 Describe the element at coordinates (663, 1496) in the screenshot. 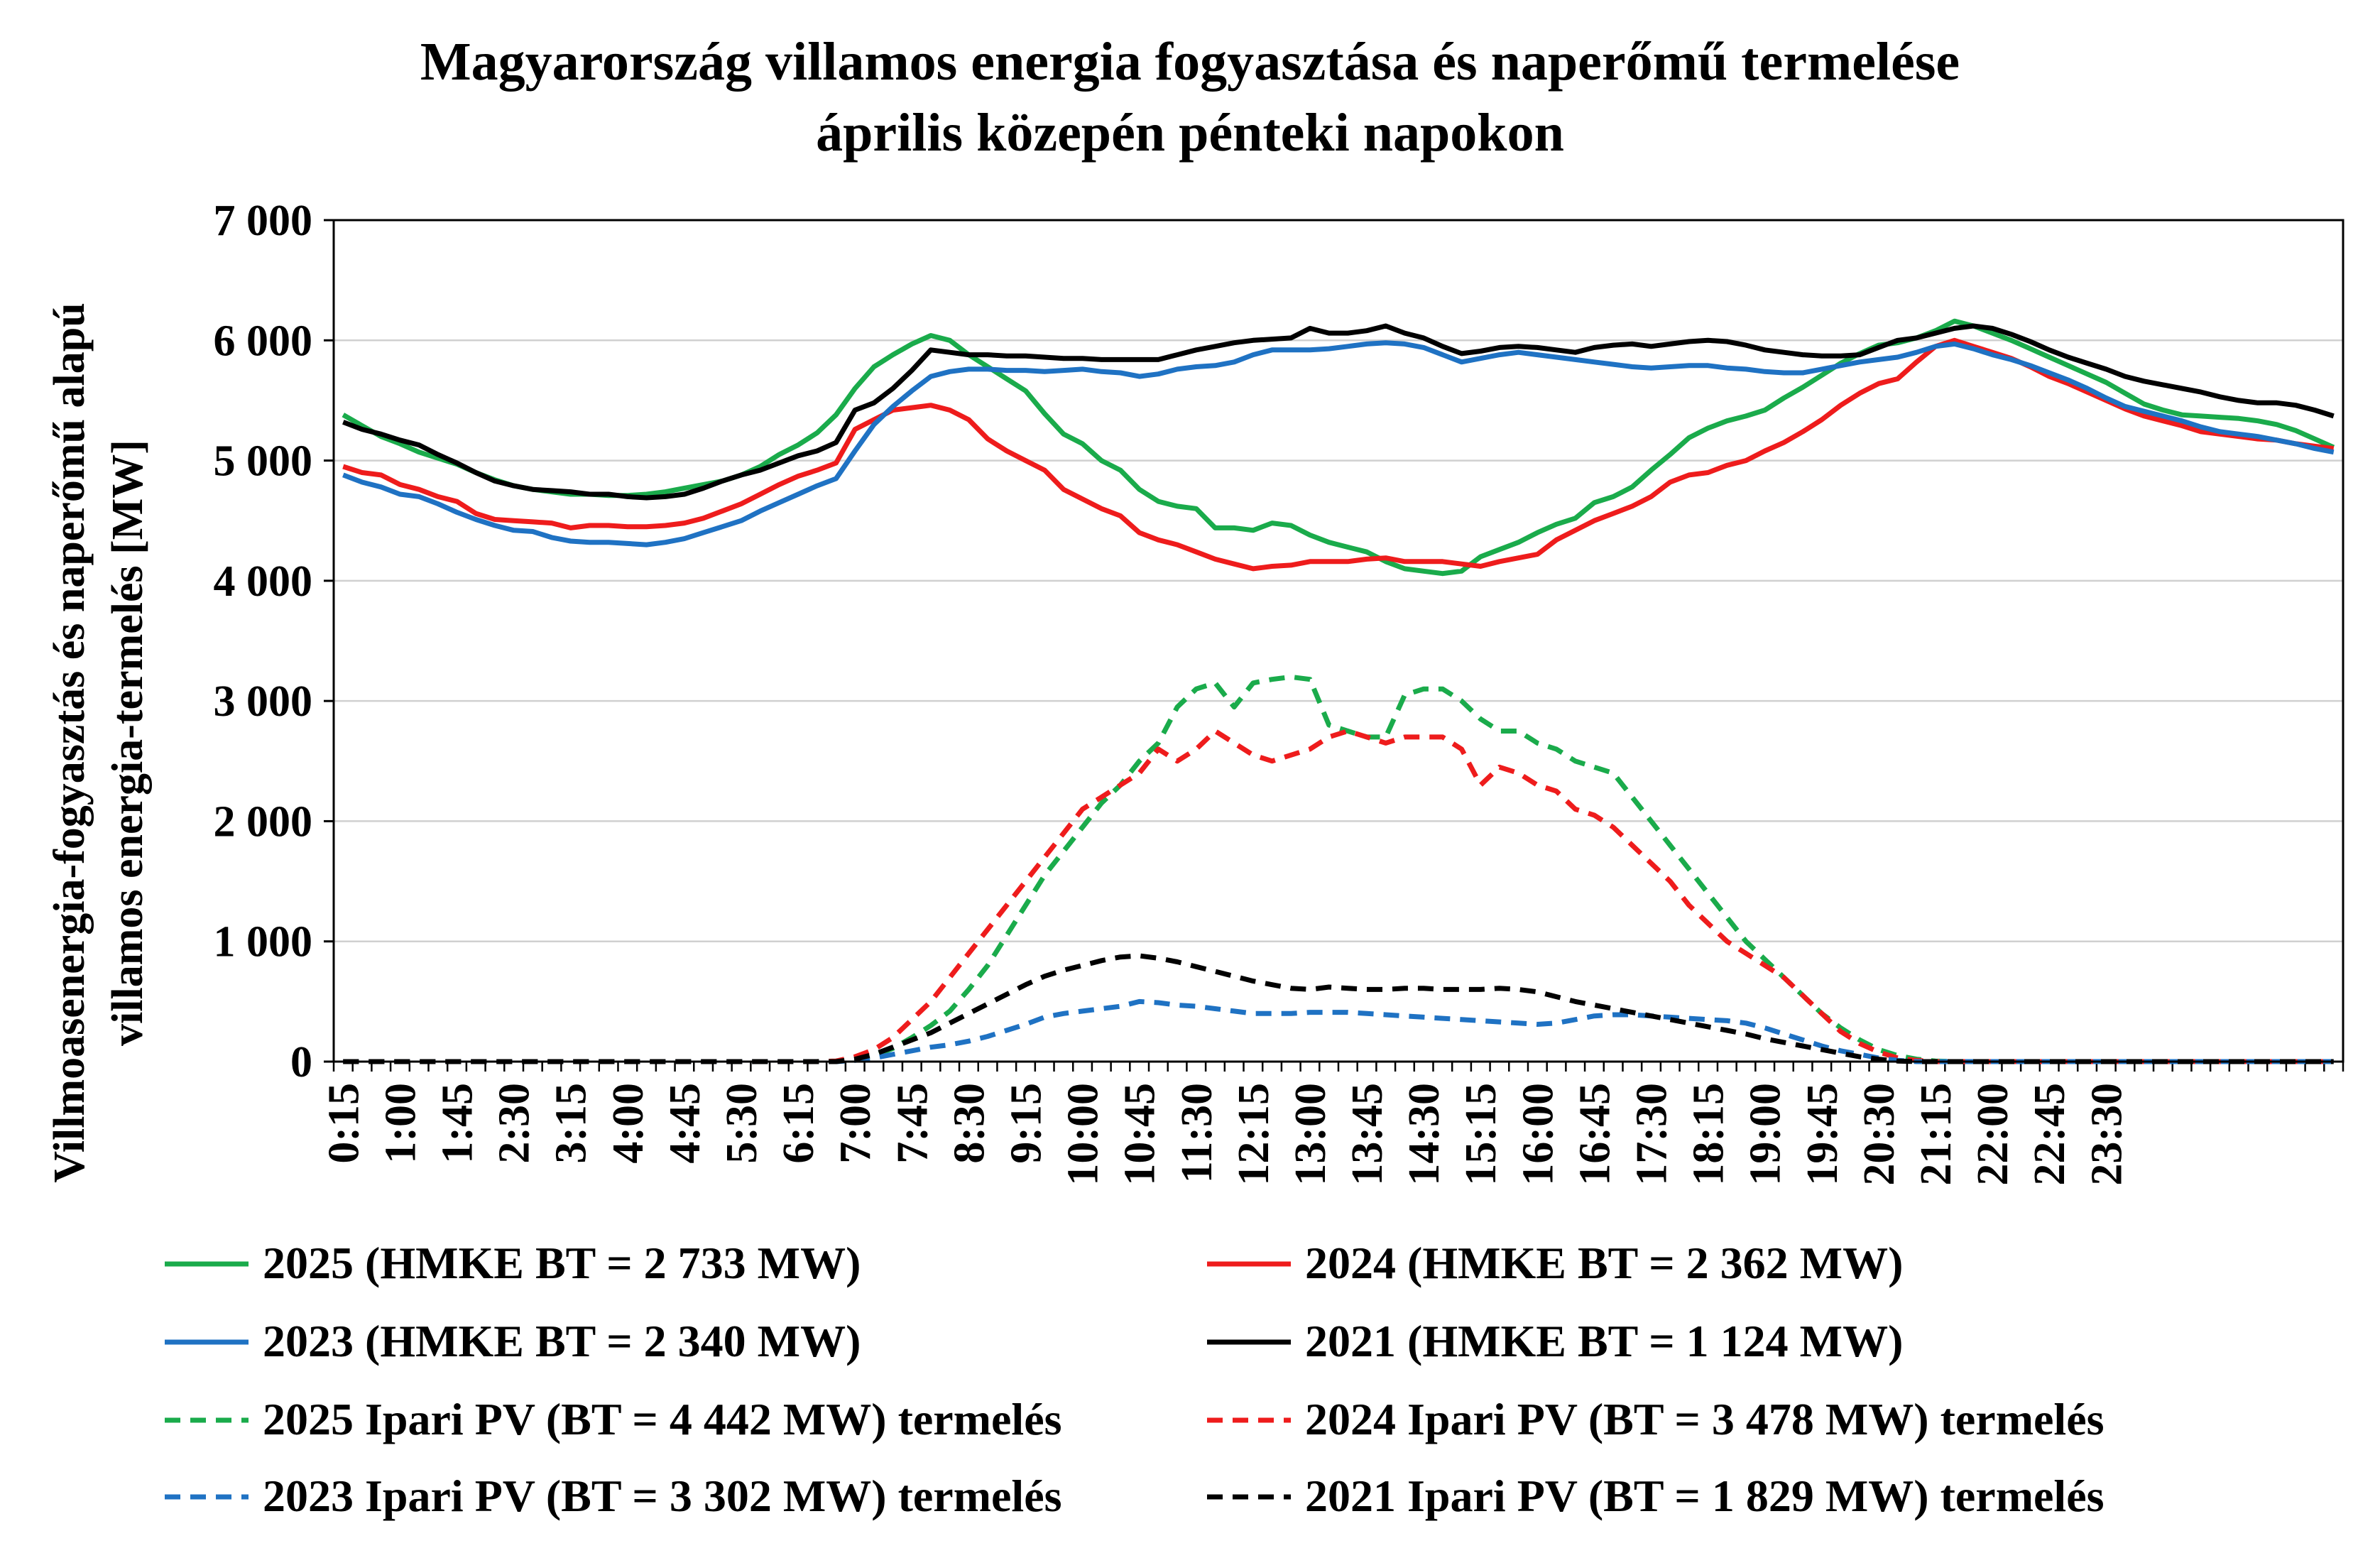

I see `legend-label: 2023 Ipari PV (BT = 3 302 MW) termelés` at that location.